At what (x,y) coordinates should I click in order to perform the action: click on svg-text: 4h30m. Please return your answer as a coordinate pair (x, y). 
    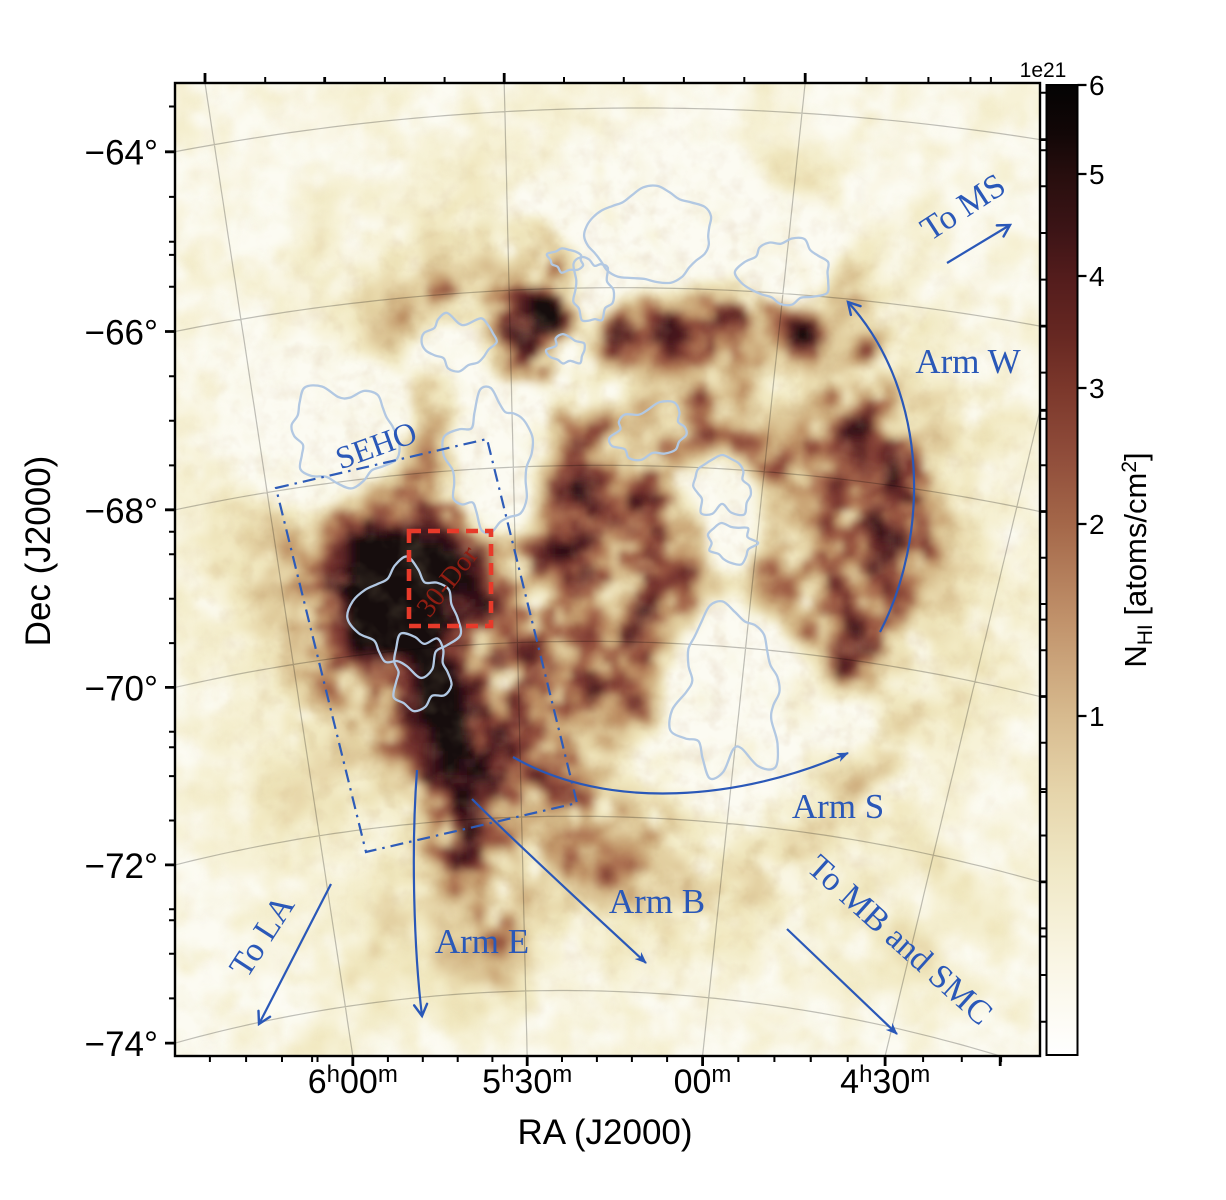
    Looking at the image, I should click on (885, 1081).